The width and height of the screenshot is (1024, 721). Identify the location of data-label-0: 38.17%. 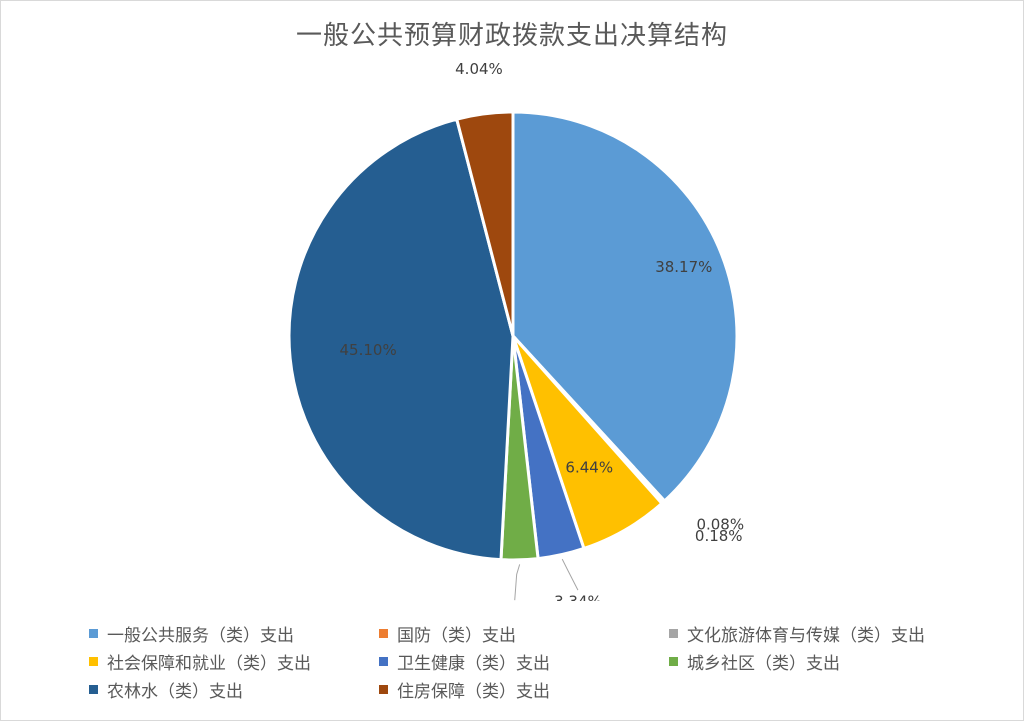
(683, 267).